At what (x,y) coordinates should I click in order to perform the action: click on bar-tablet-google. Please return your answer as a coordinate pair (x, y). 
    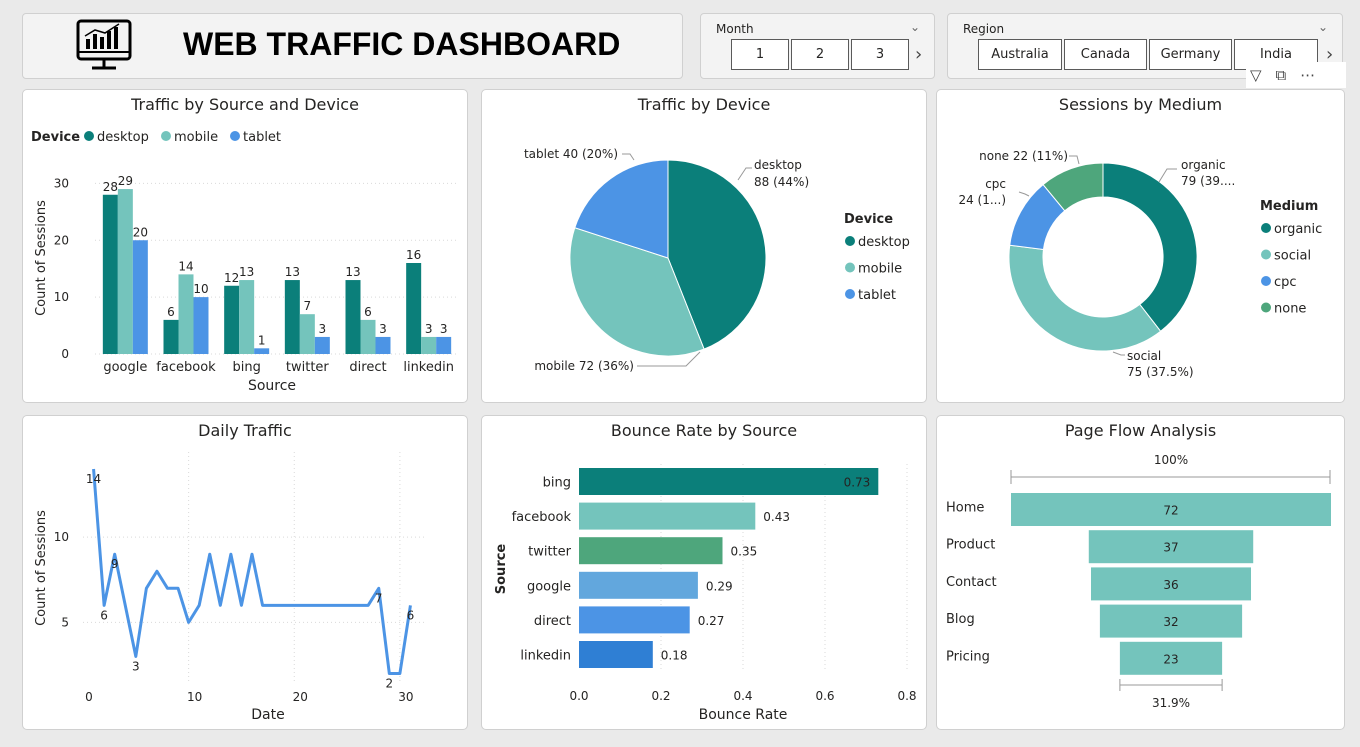
    Looking at the image, I should click on (140, 297).